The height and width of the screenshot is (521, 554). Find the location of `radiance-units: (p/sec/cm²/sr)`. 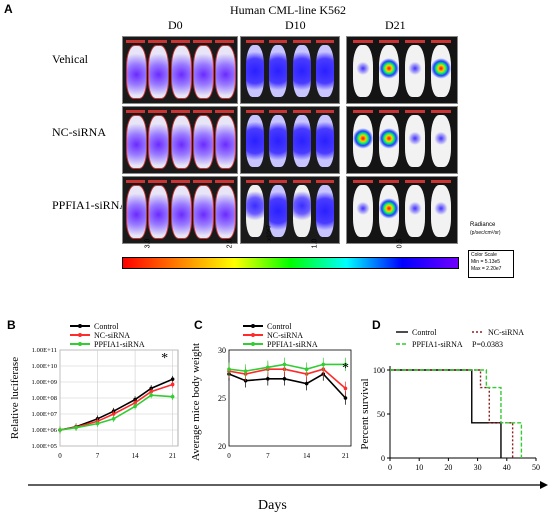

radiance-units: (p/sec/cm²/sr) is located at coordinates (485, 233).